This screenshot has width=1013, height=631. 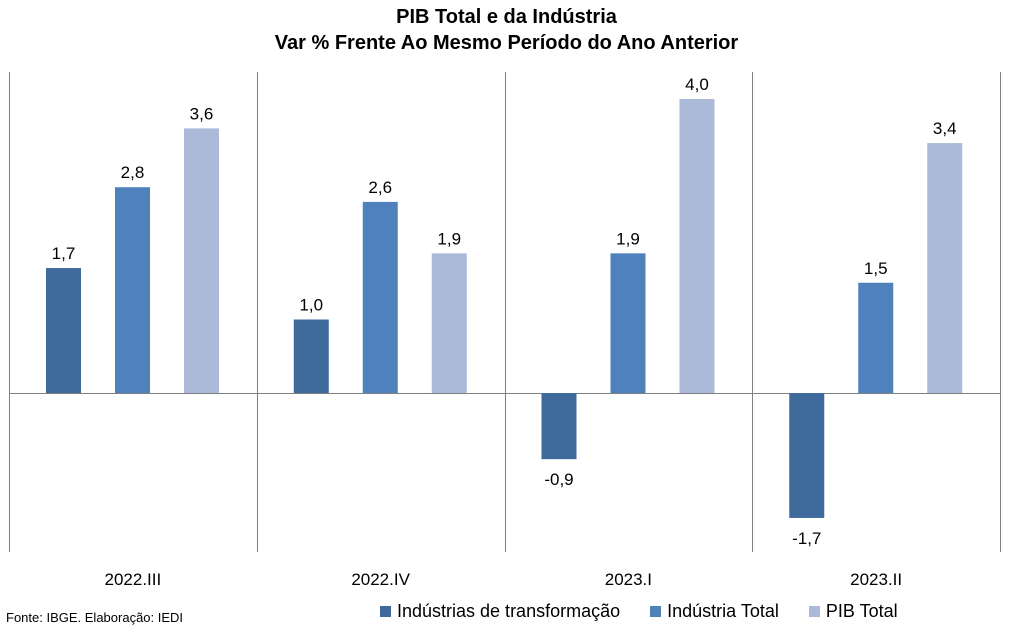 I want to click on data-label: 3,6, so click(x=202, y=113).